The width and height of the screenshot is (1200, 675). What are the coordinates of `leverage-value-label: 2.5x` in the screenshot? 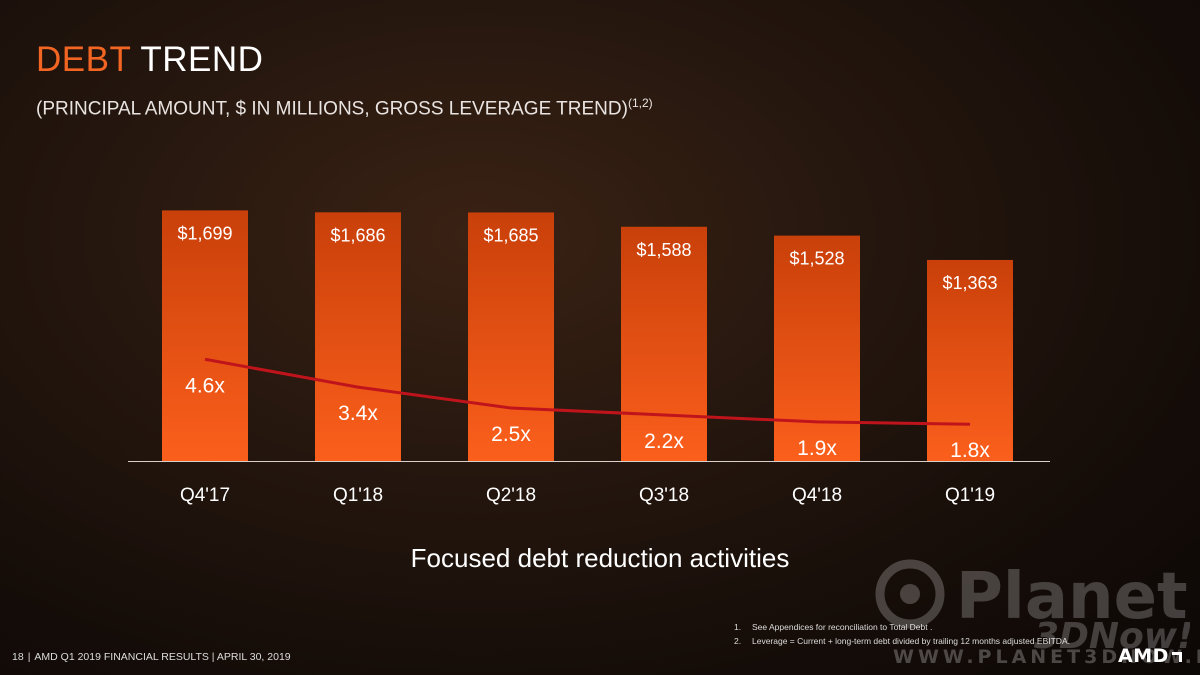 It's located at (511, 434).